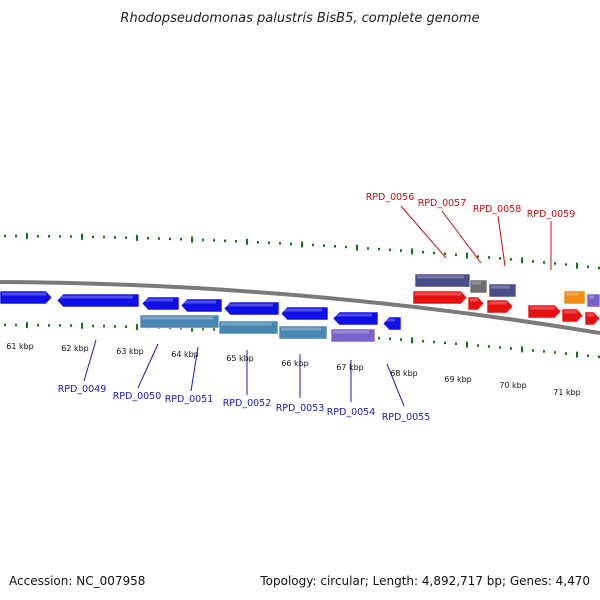 The height and width of the screenshot is (600, 600). I want to click on kbp-label: 64 kbp, so click(185, 354).